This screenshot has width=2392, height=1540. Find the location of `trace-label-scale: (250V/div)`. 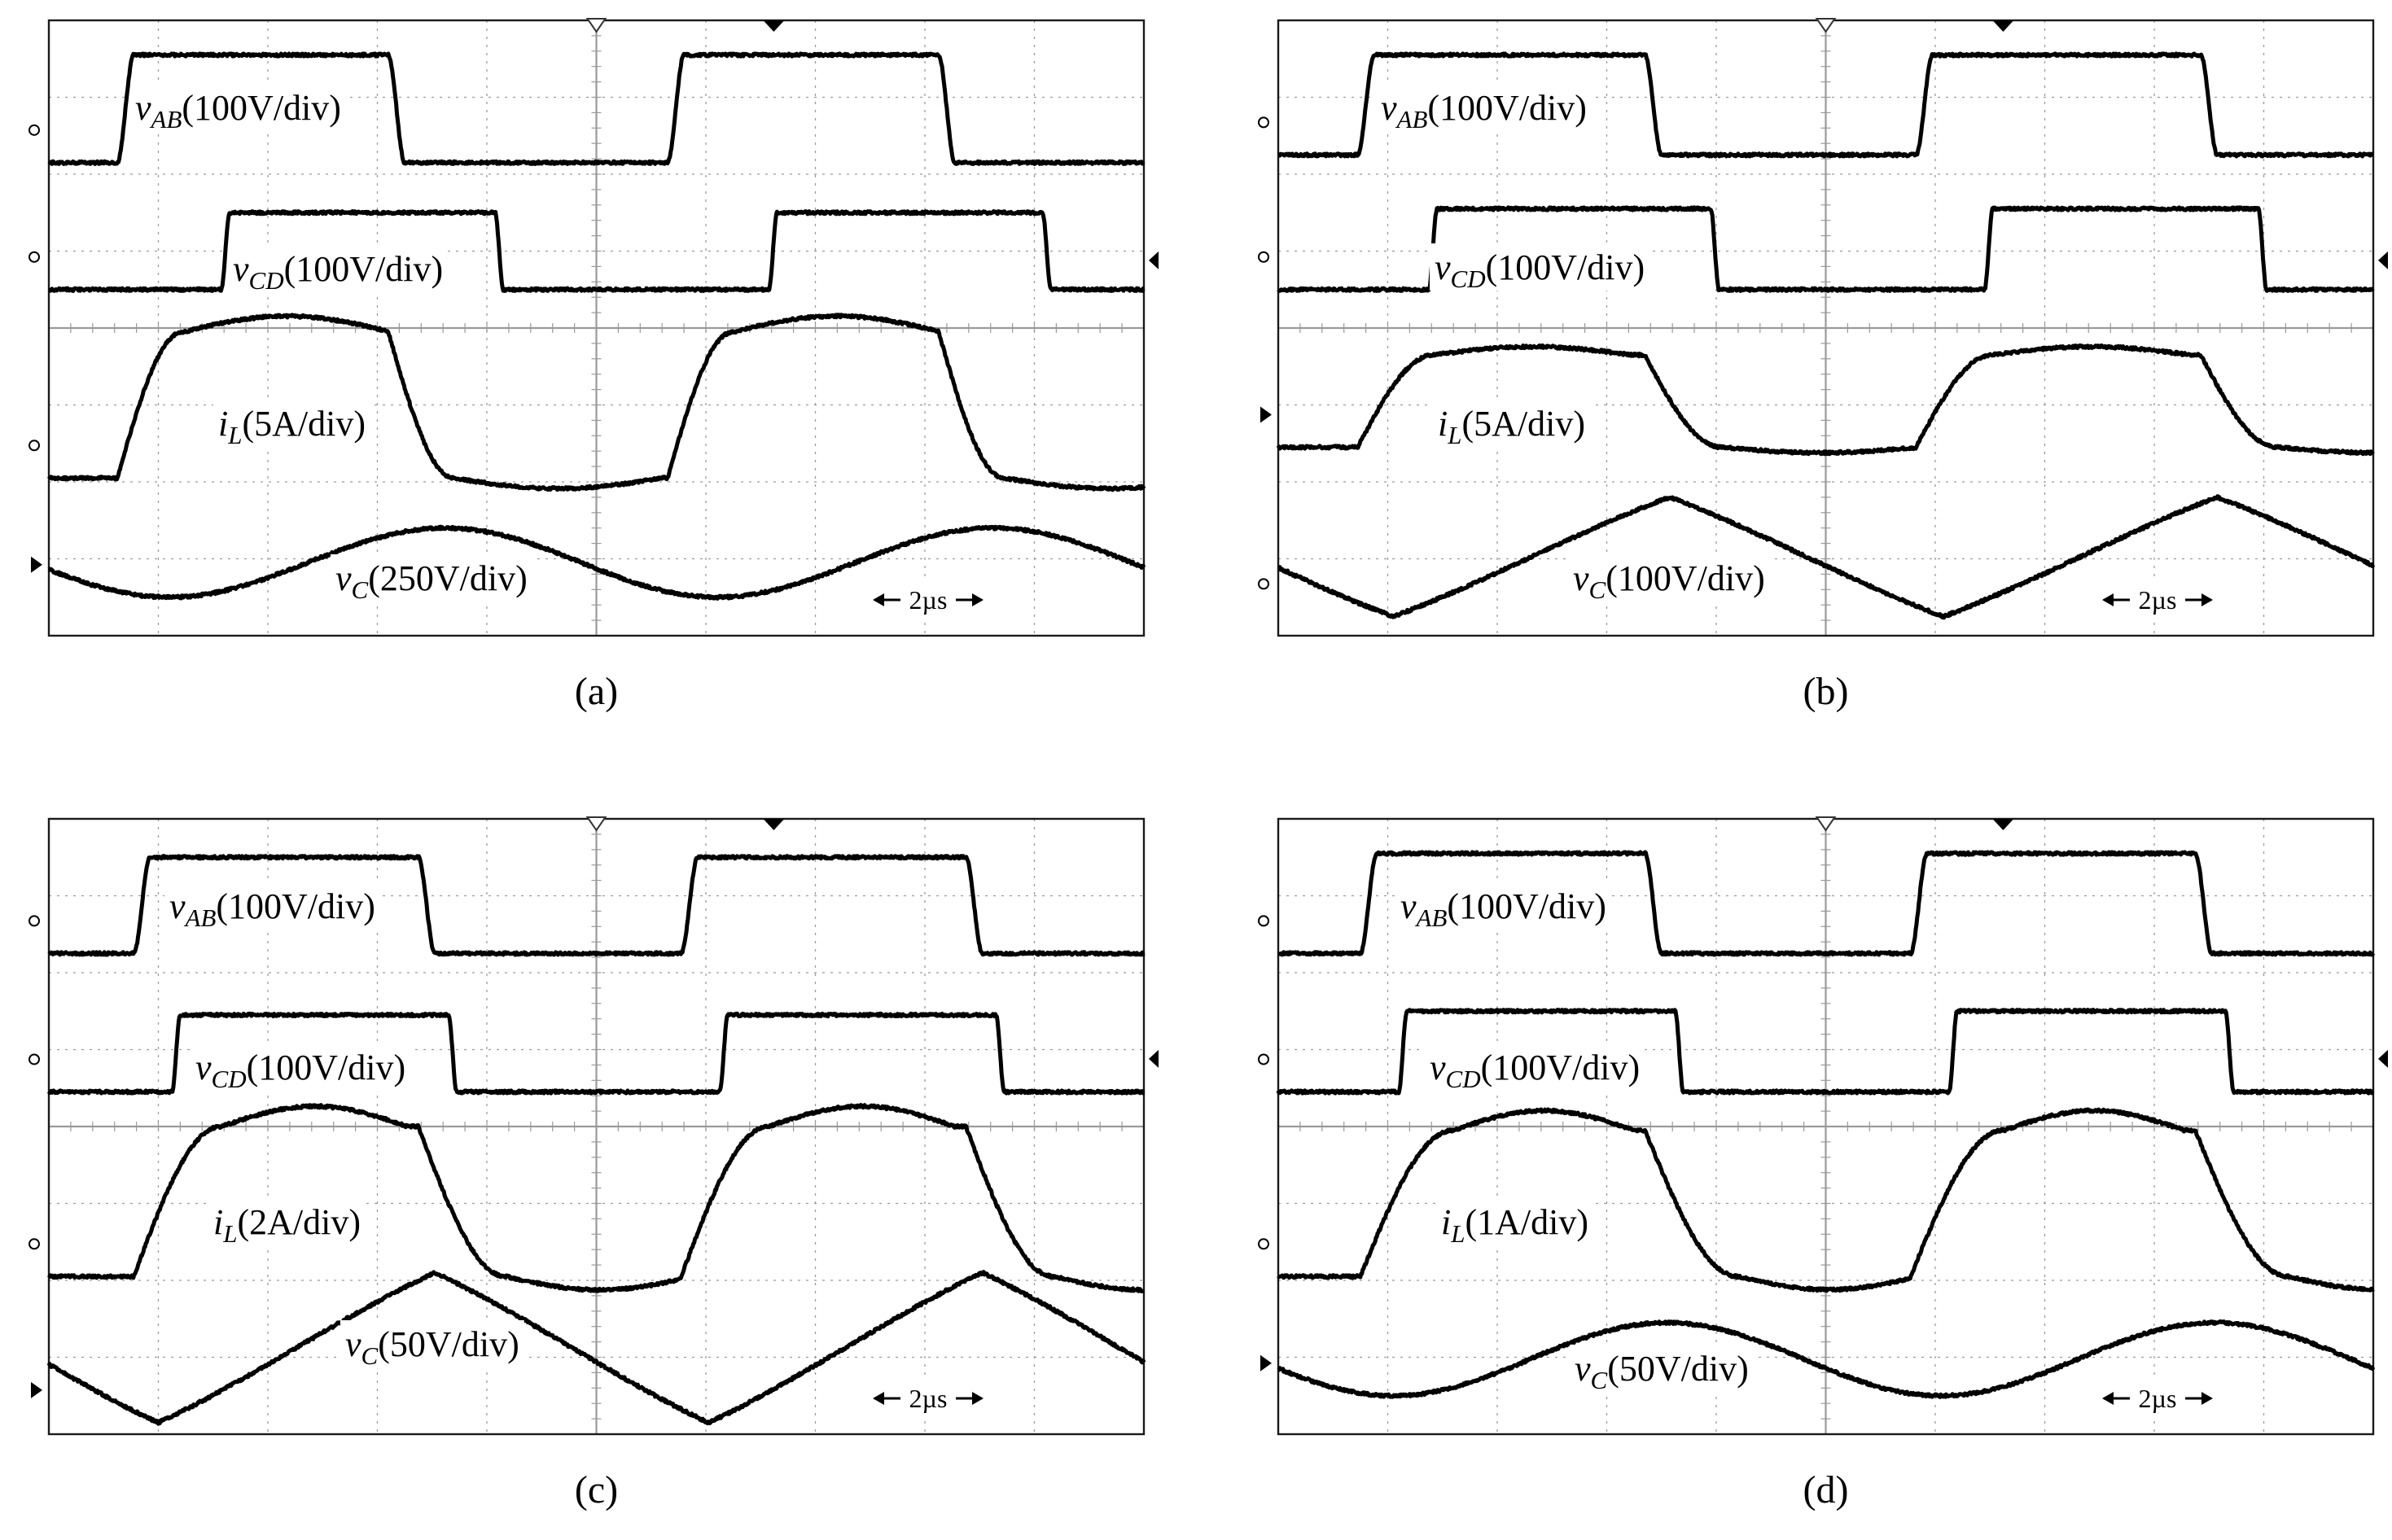

trace-label-scale: (250V/div) is located at coordinates (448, 578).